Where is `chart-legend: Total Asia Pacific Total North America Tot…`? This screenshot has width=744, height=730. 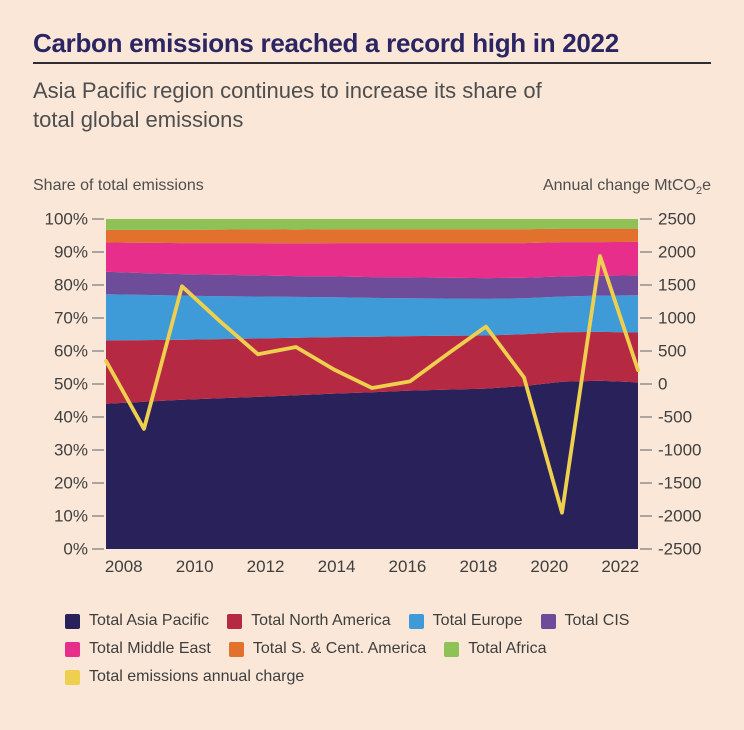 chart-legend: Total Asia Pacific Total North America Tot… is located at coordinates (347, 649).